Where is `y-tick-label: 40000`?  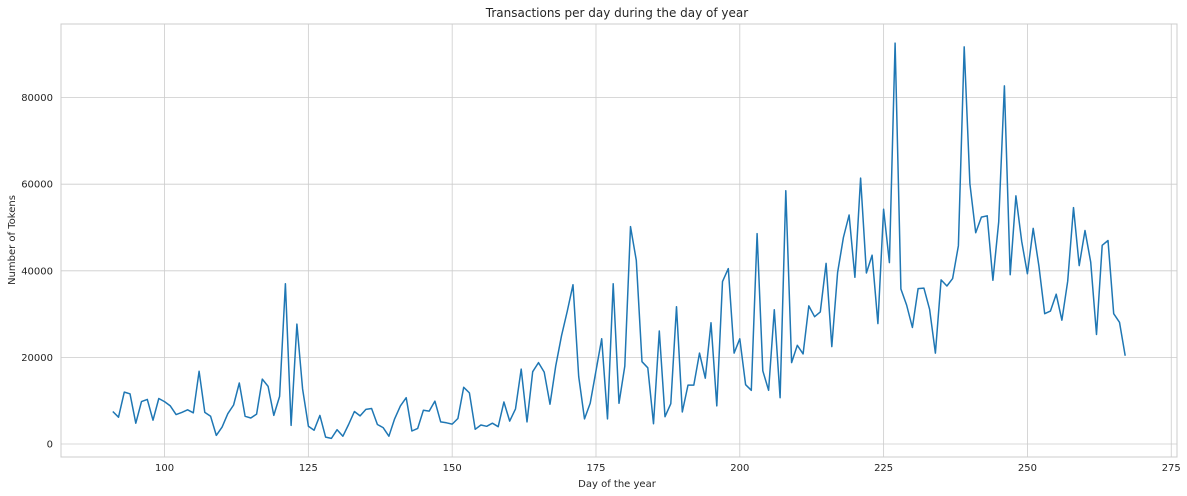 y-tick-label: 40000 is located at coordinates (37, 271).